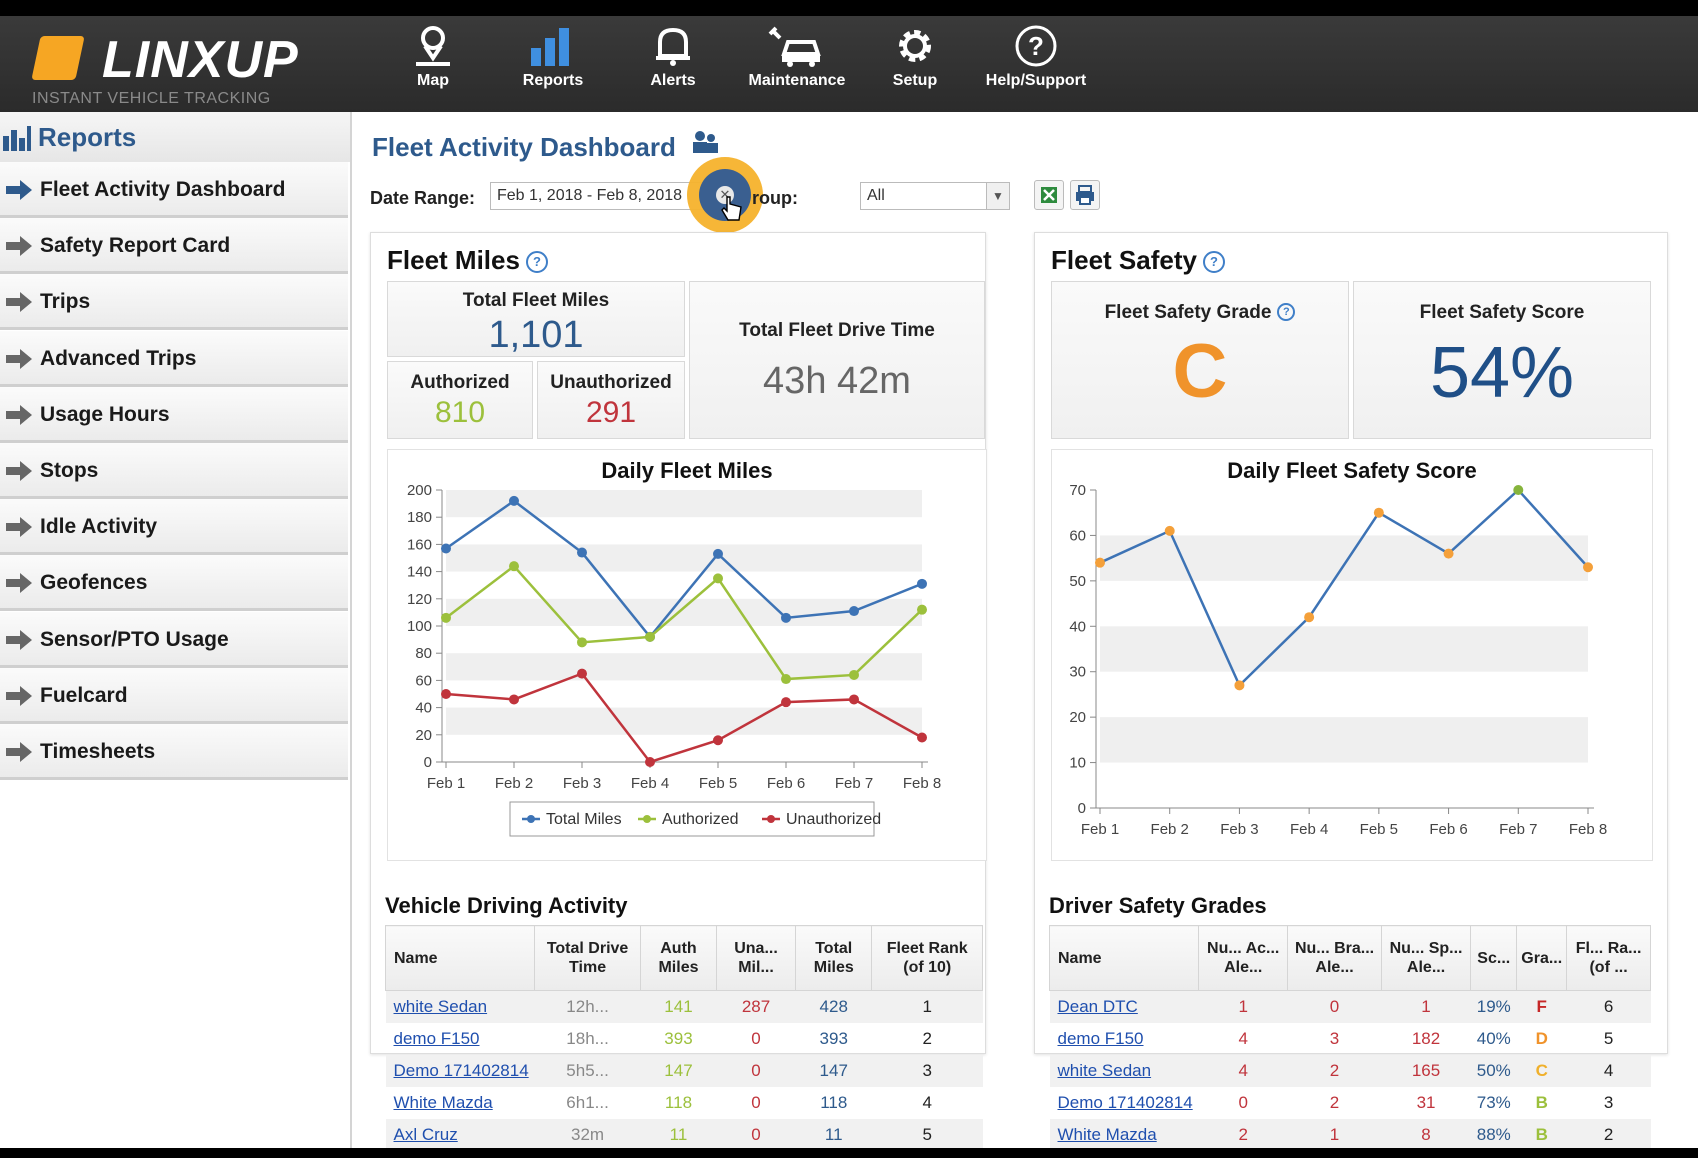 This screenshot has height=1158, width=1698. I want to click on sidebar-item-sensor-pto-usage: Sensor/PTO Usage, so click(174, 639).